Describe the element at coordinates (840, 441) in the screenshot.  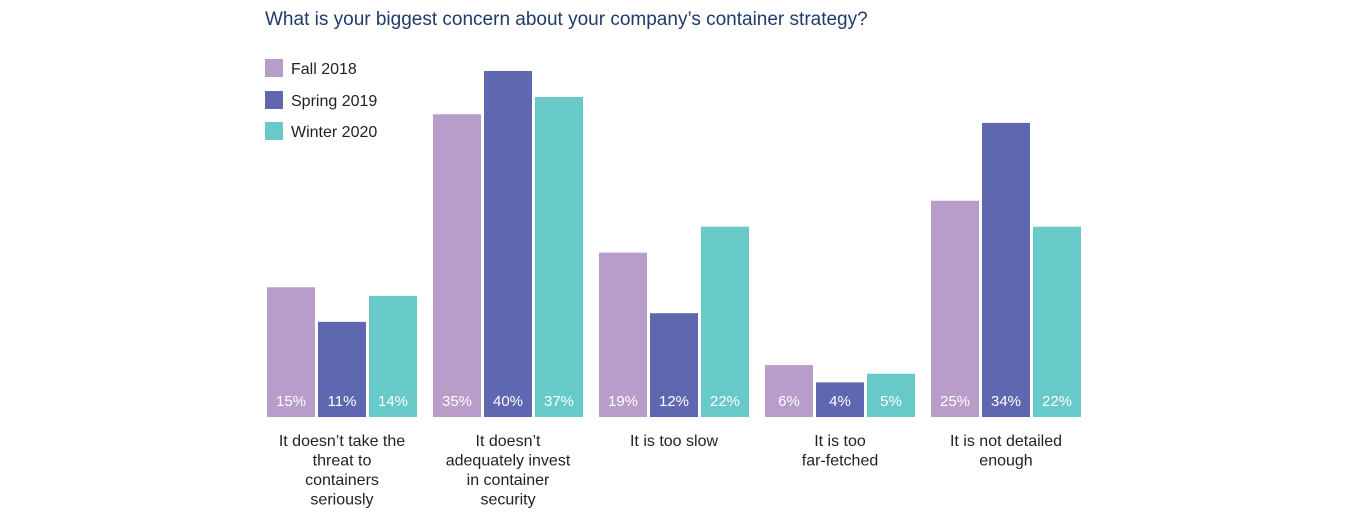
I see `category-label-3-0: It is too` at that location.